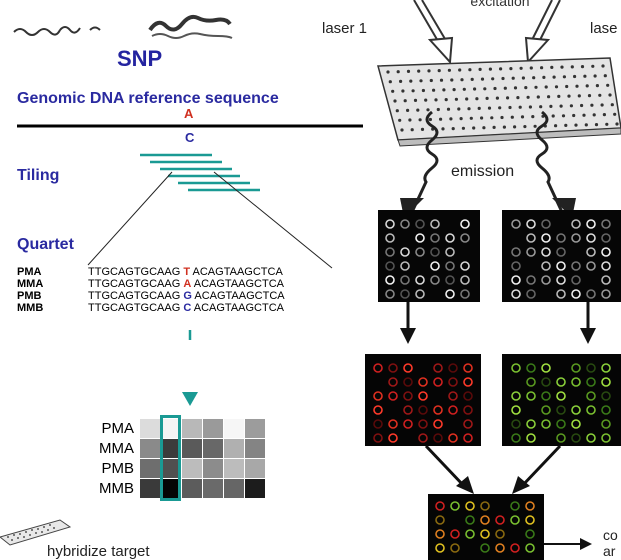  What do you see at coordinates (173, 428) in the screenshot?
I see `heatmap-row: PMA` at bounding box center [173, 428].